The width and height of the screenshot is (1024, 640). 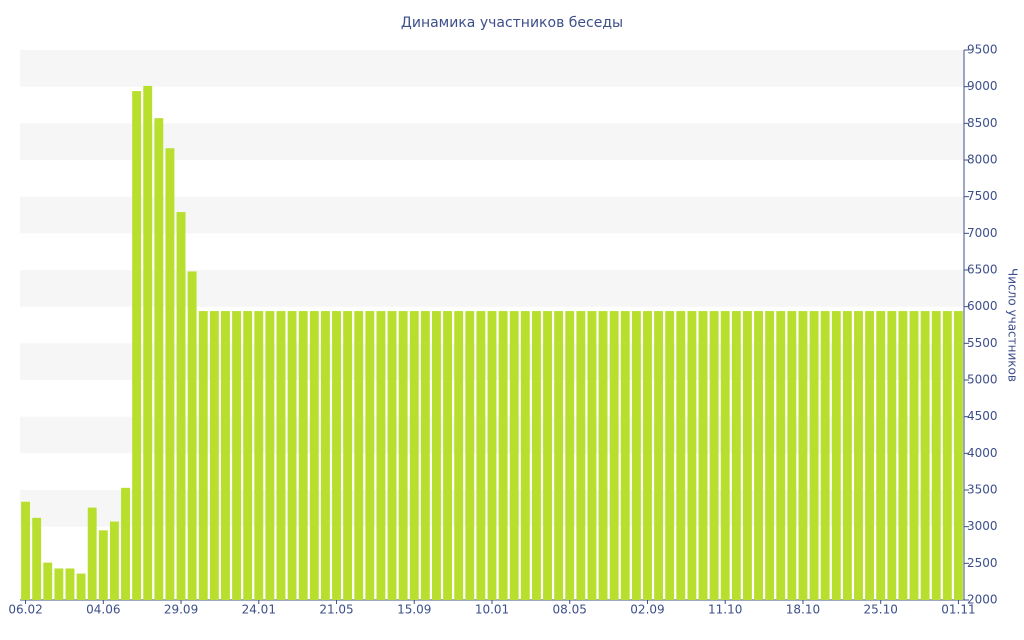 I want to click on y-tick-label: 8500, so click(x=982, y=123).